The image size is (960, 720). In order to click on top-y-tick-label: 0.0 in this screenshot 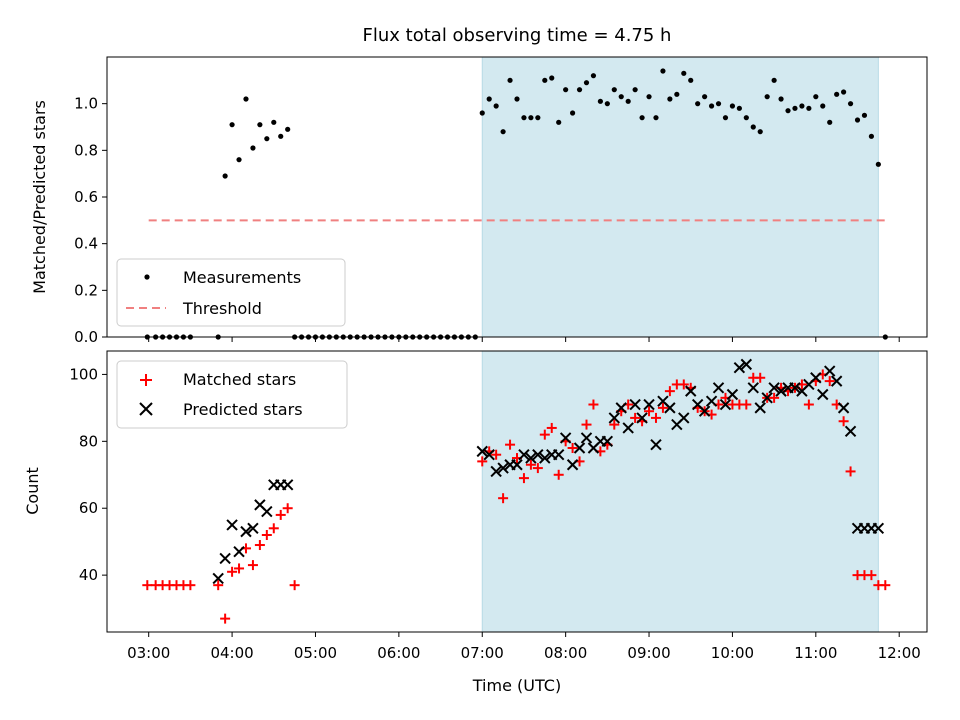, I will do `click(86, 337)`.